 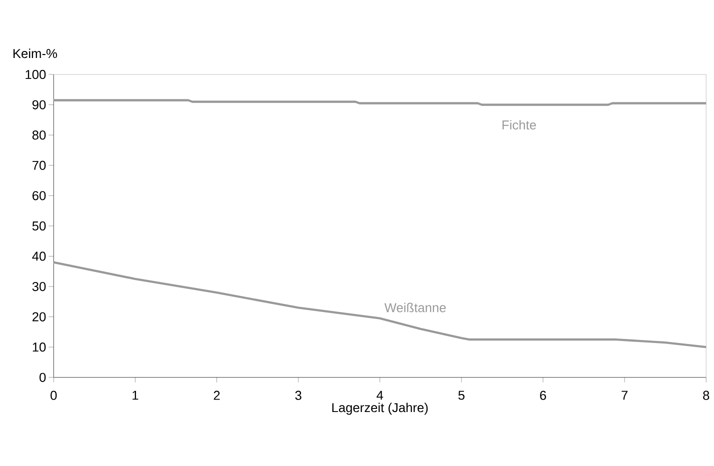 I want to click on series-label: Fichte, so click(x=519, y=125).